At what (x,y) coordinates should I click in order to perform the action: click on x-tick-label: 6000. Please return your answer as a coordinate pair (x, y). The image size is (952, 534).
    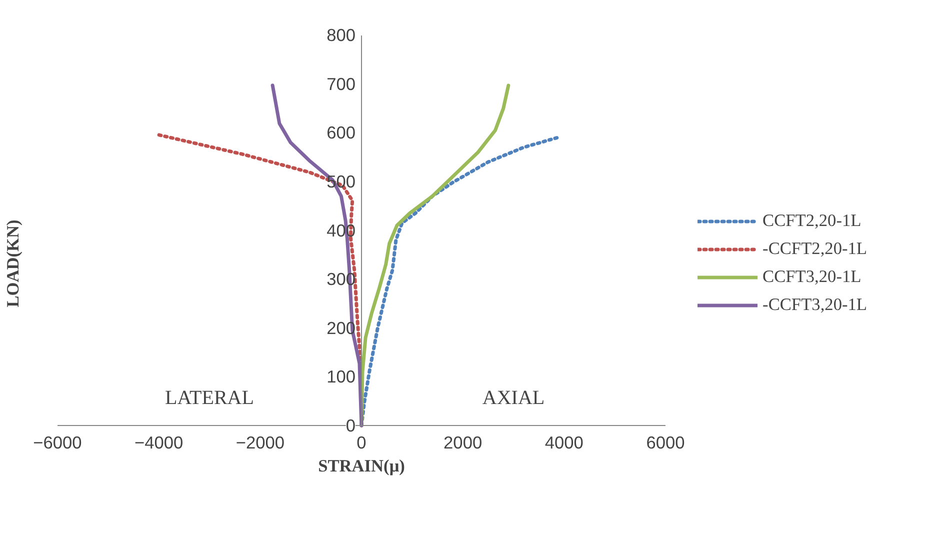
    Looking at the image, I should click on (665, 442).